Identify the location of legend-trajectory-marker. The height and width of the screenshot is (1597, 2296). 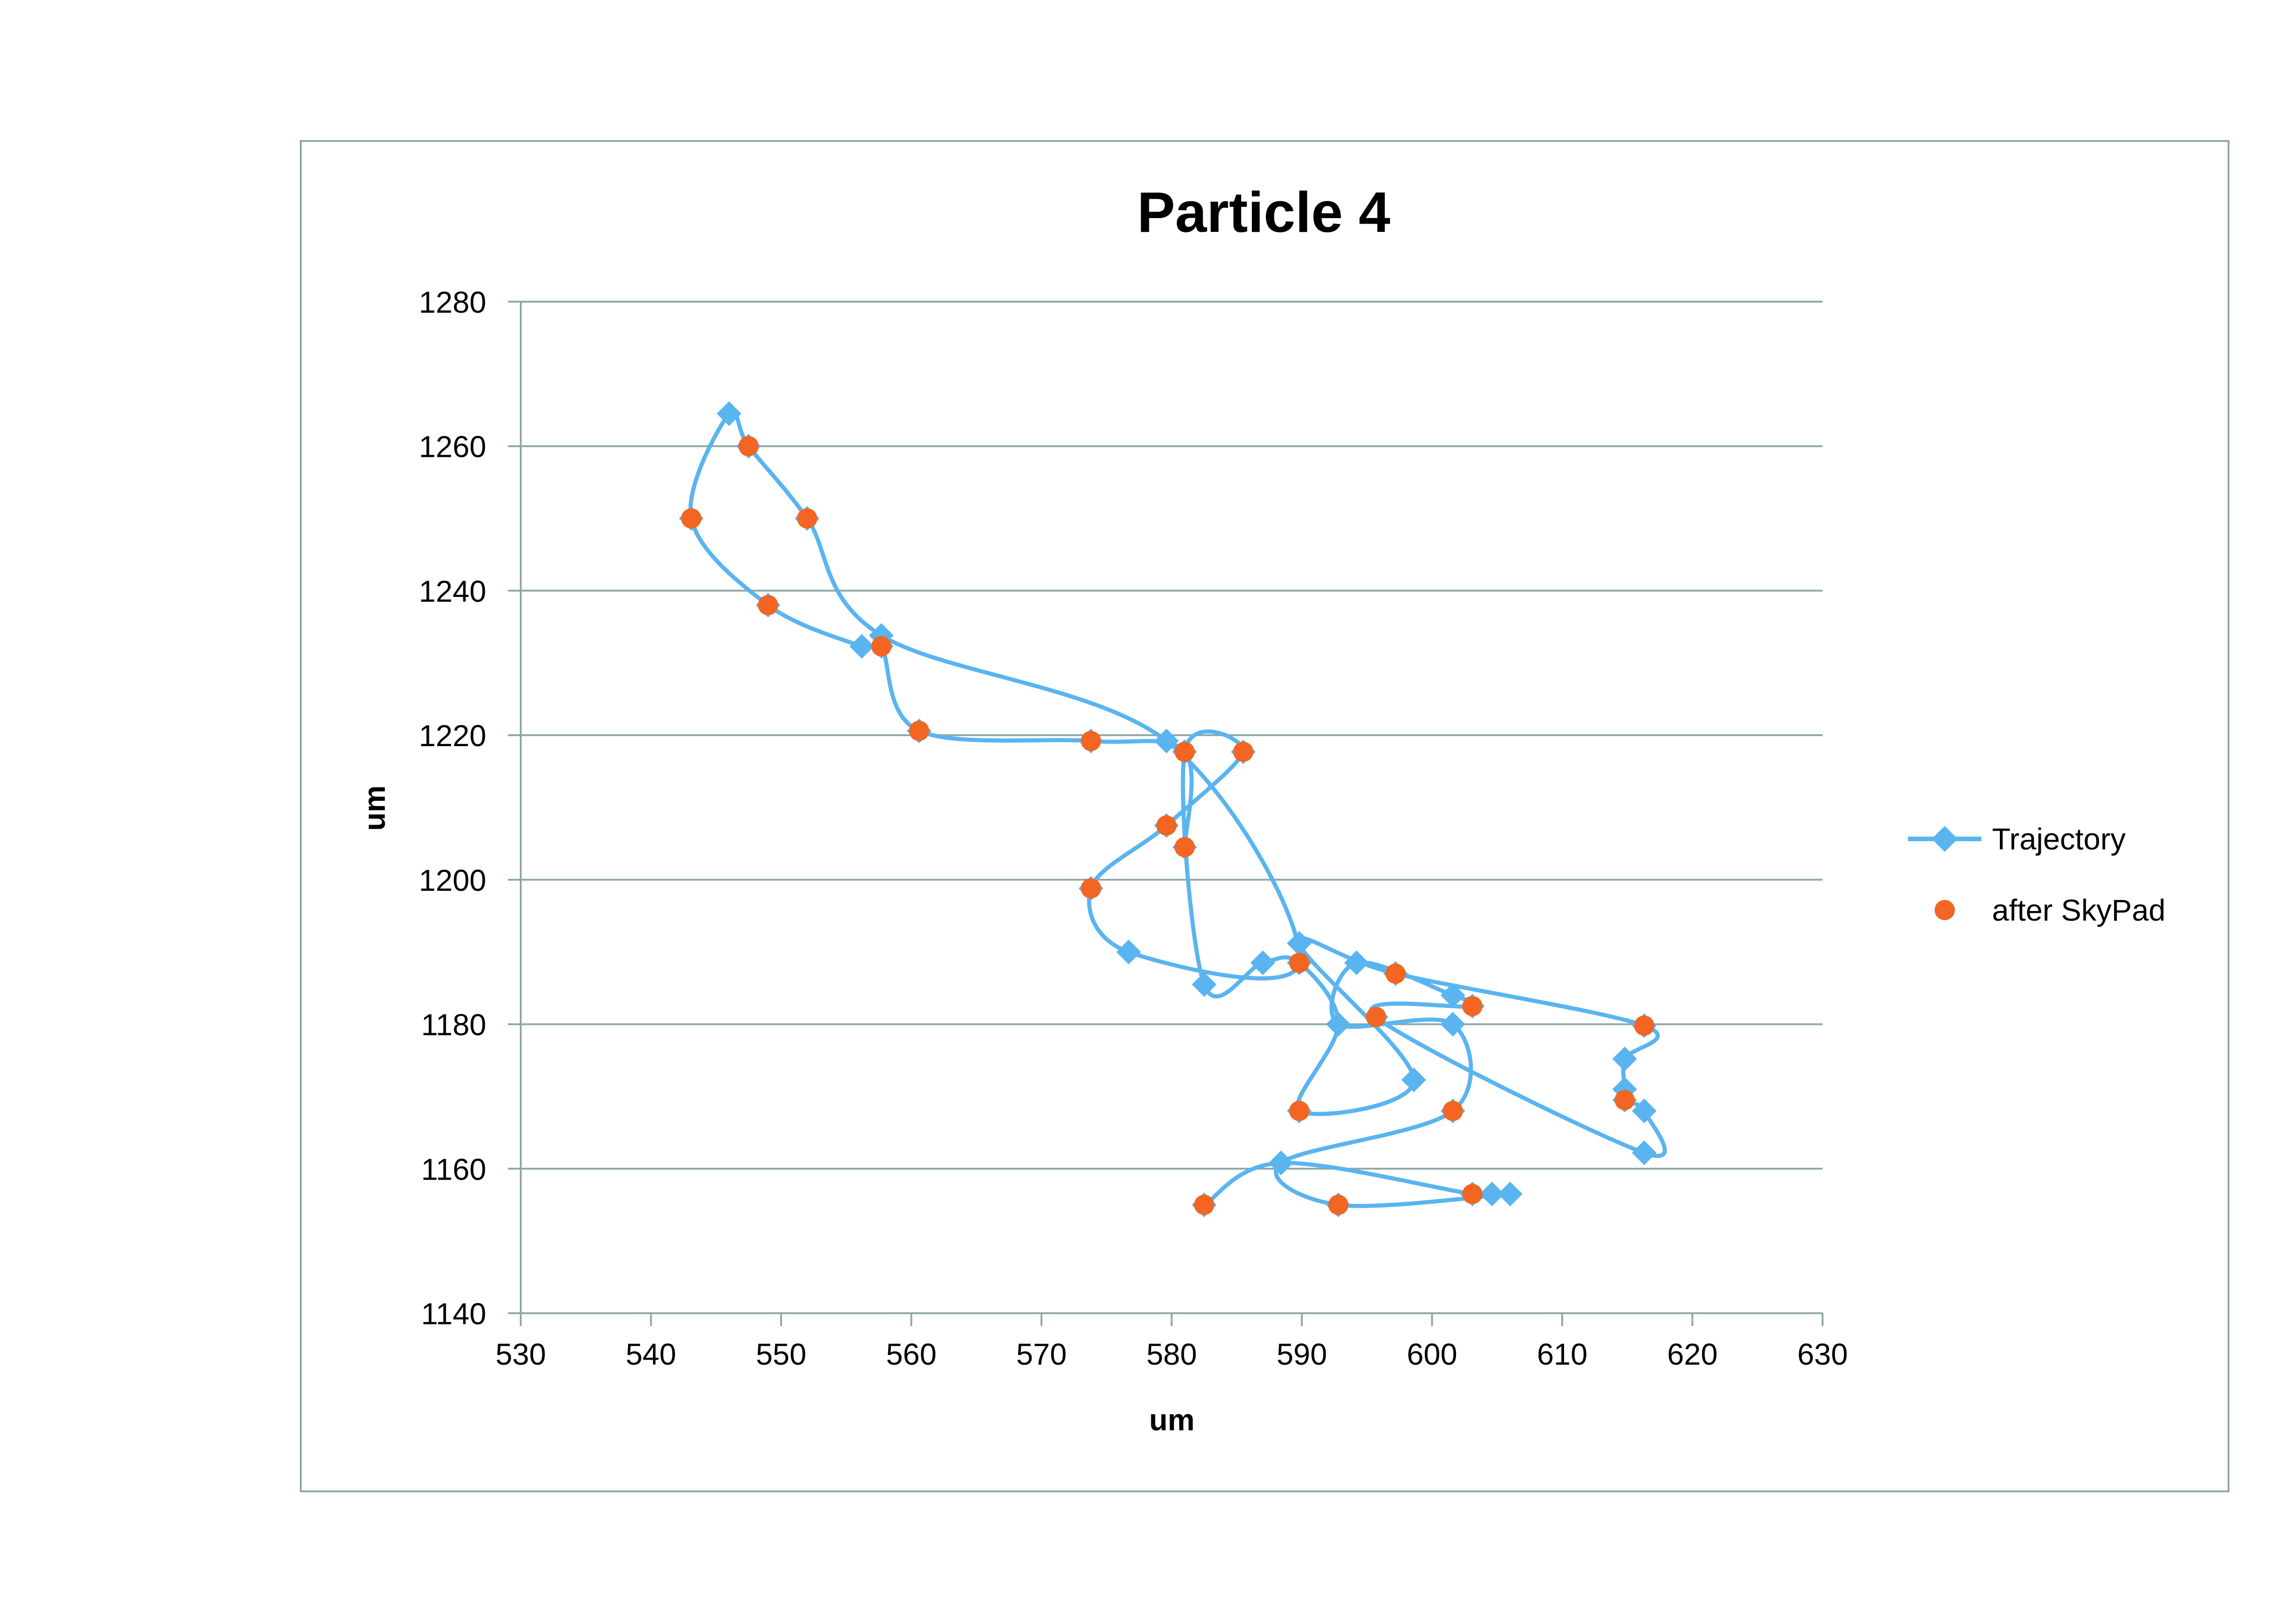
(1945, 839).